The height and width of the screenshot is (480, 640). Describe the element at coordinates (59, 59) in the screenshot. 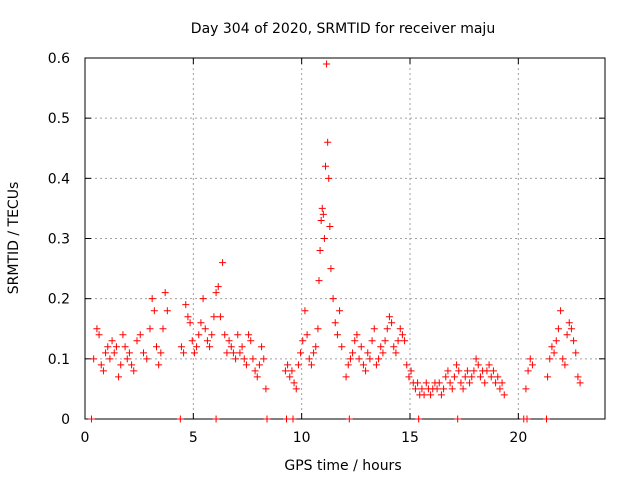

I see `y-tick-label: 0.6` at that location.